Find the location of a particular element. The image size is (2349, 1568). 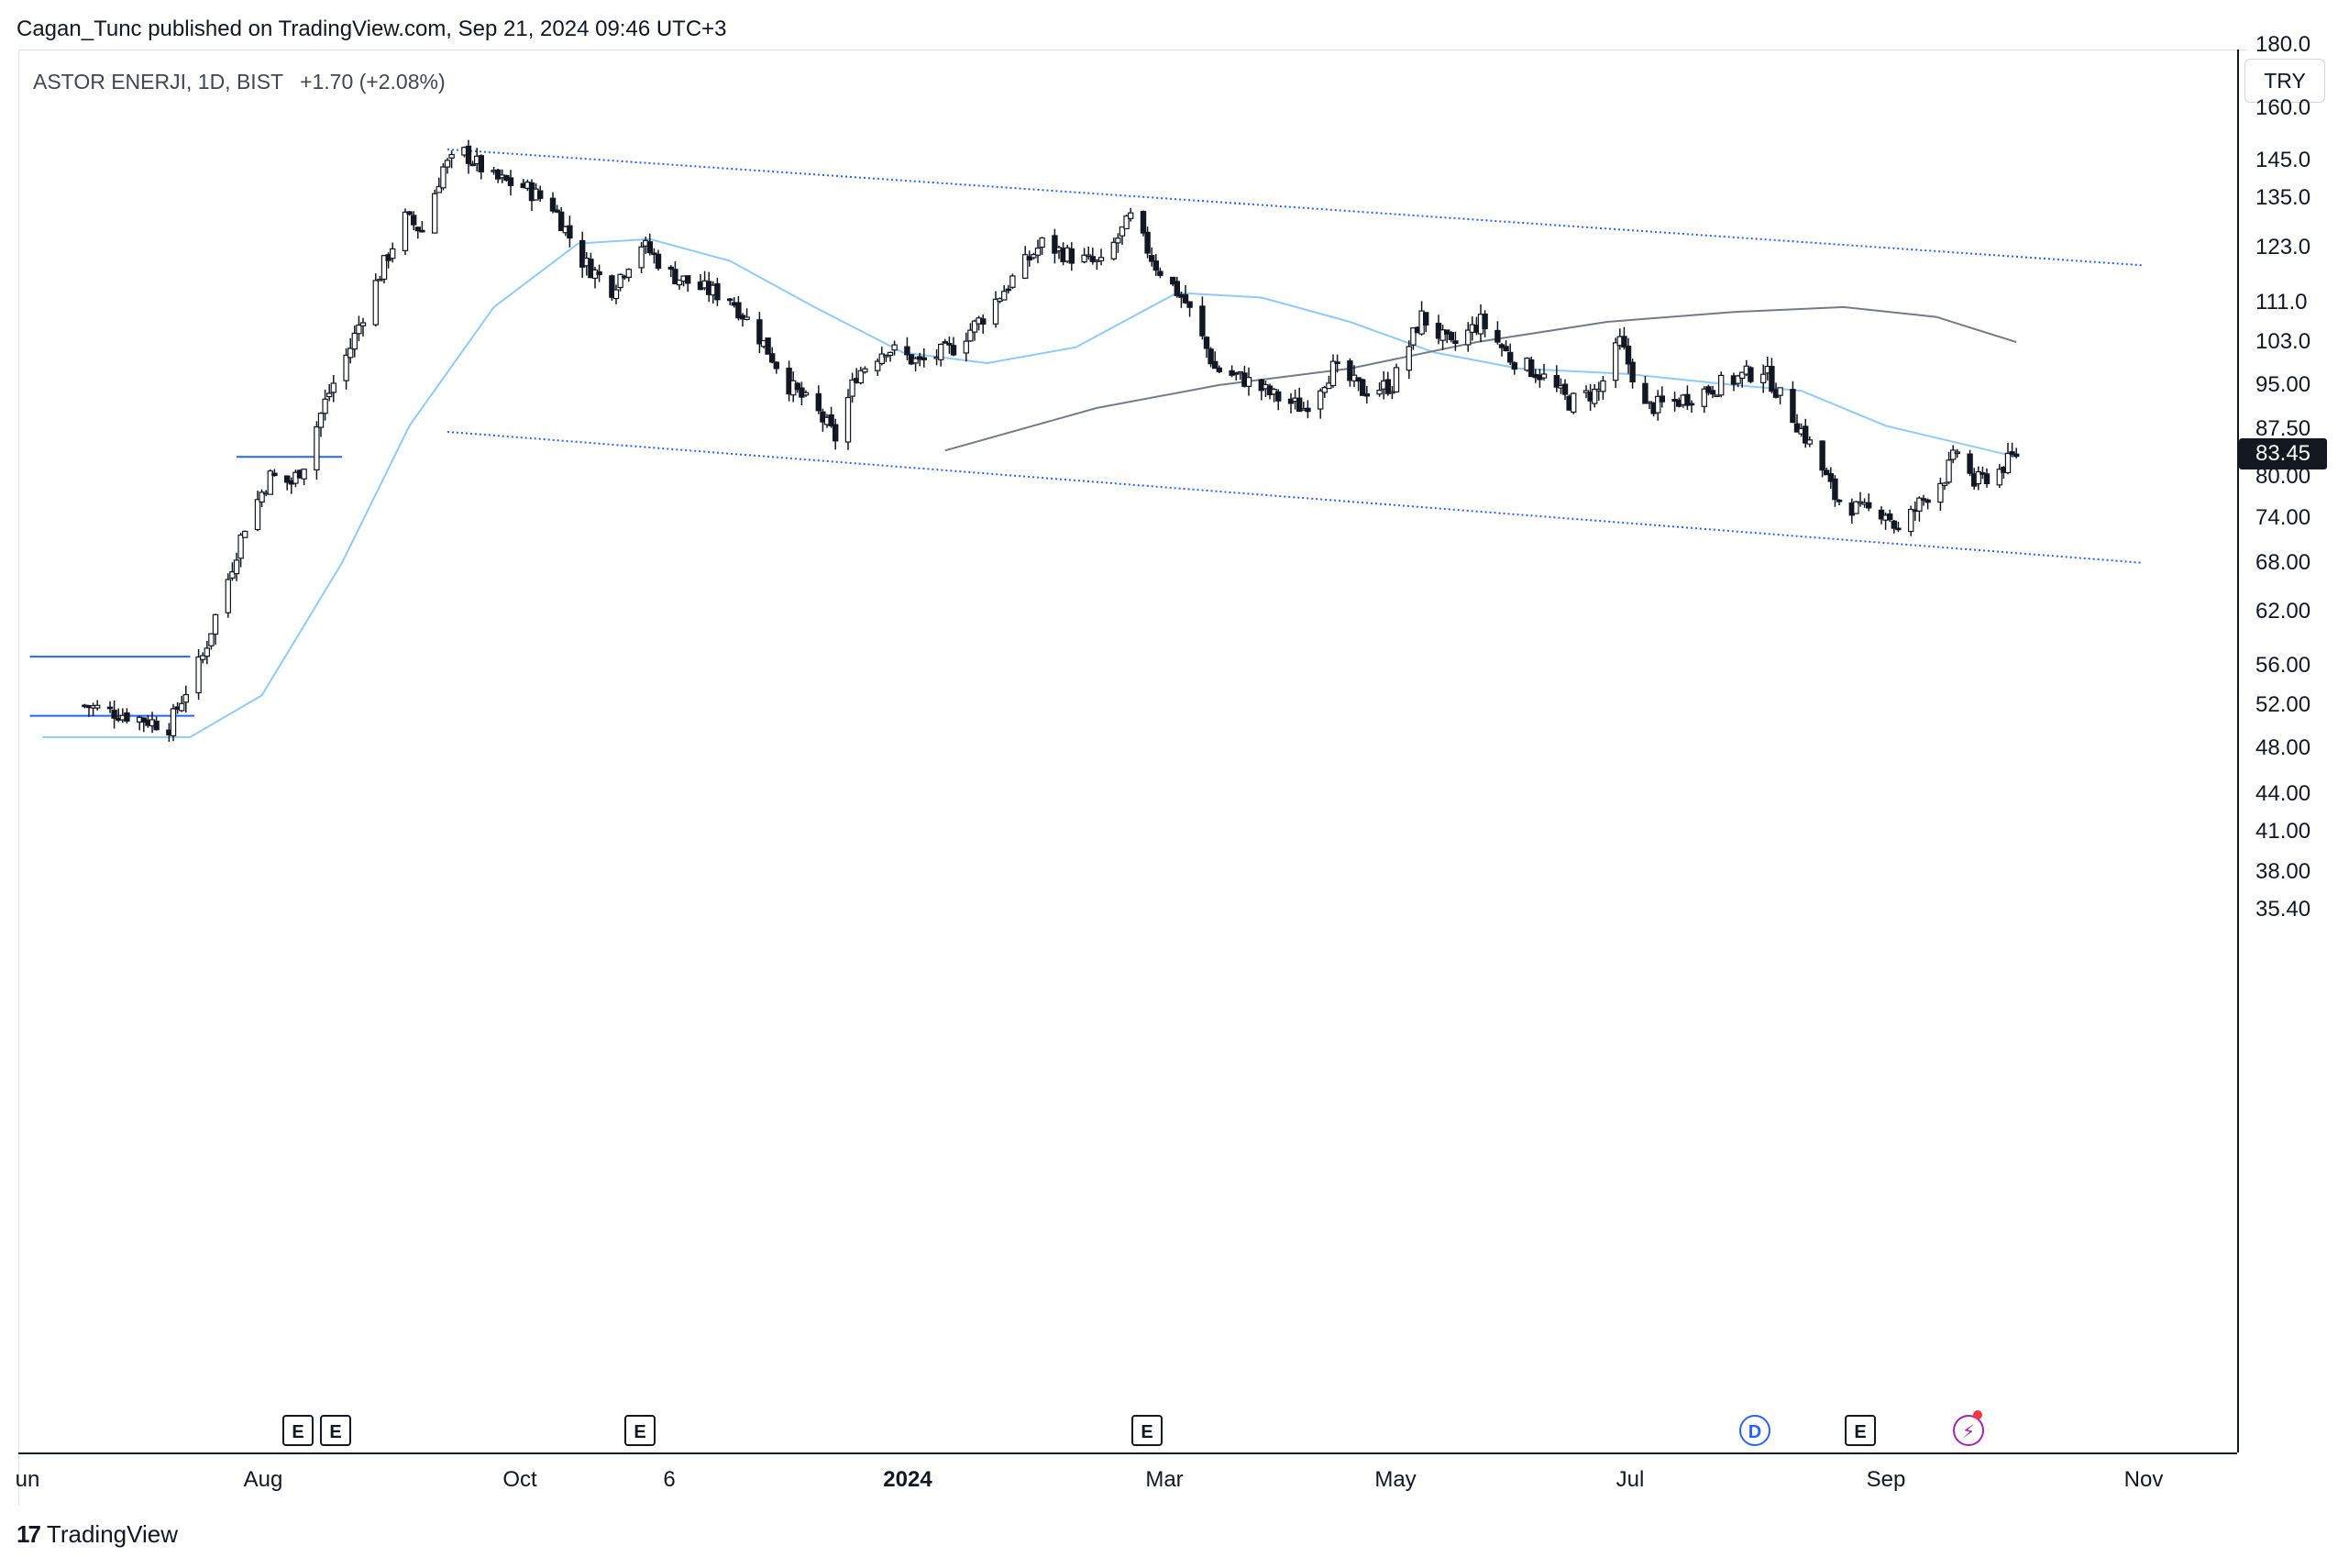

news-event-marker: ⚡ is located at coordinates (1968, 1431).